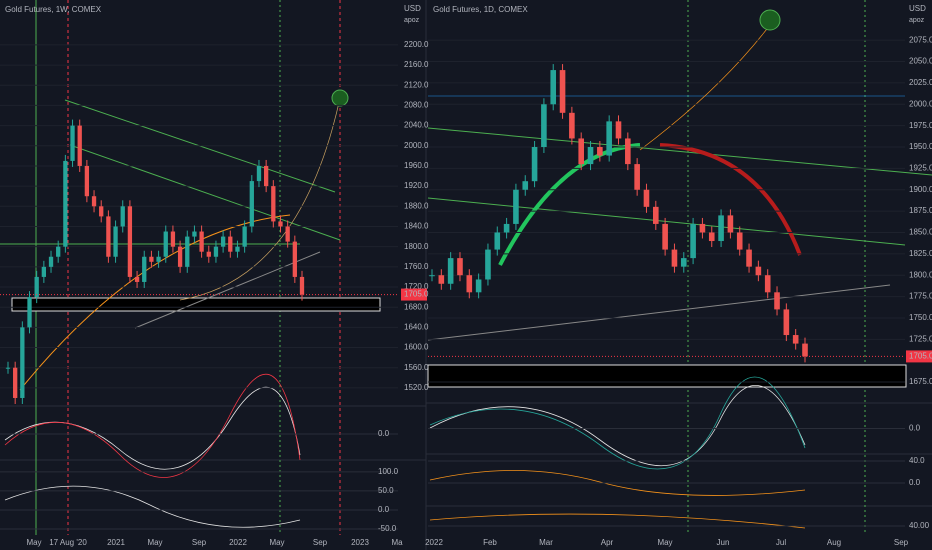 The image size is (932, 550). I want to click on pane-tick-label: 50.0, so click(386, 490).